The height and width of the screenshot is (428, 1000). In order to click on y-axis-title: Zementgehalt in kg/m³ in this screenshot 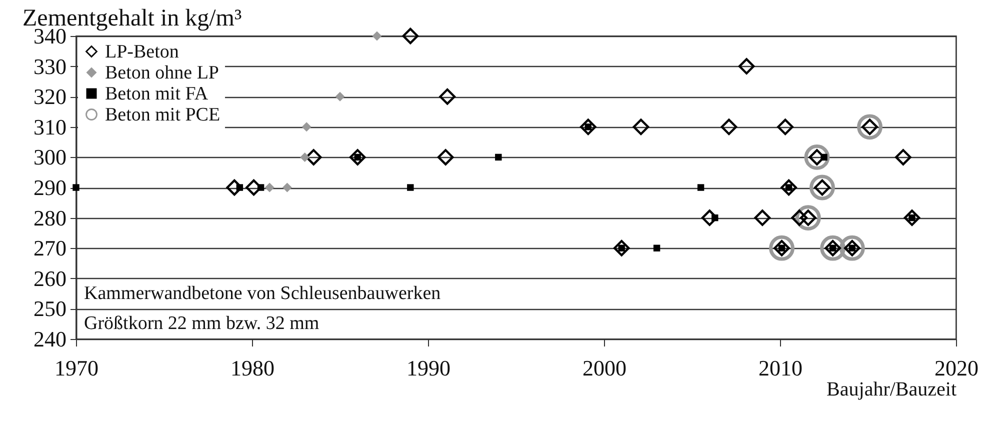, I will do `click(132, 19)`.